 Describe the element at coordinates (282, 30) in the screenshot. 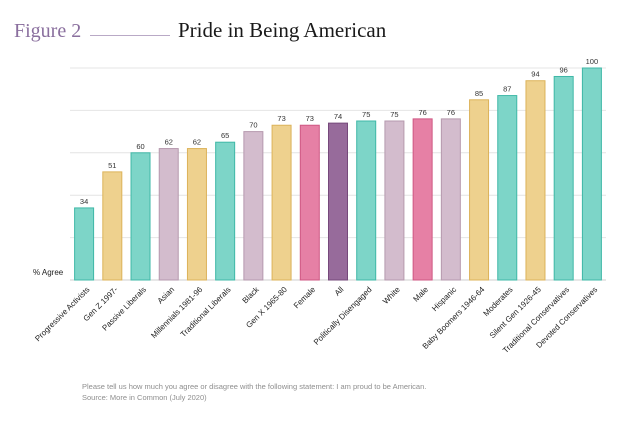

I see `chart-title: Pride in Being American` at that location.